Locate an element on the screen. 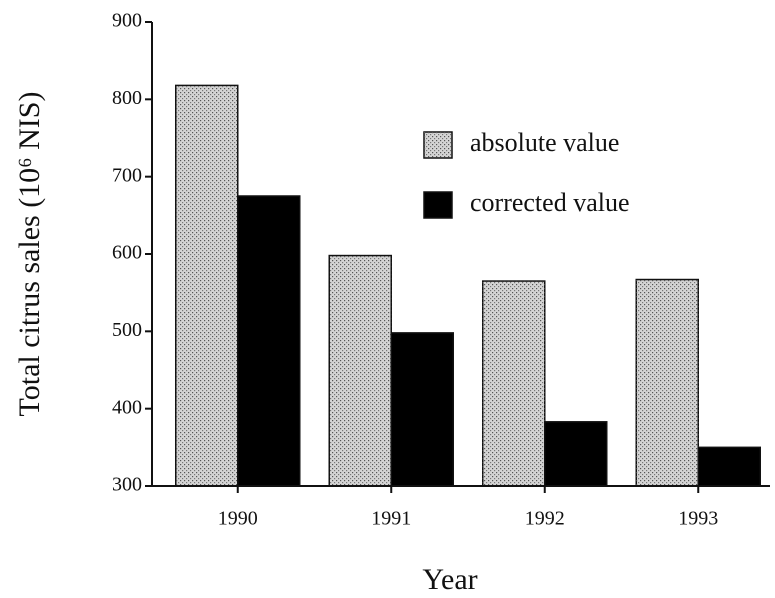  x-axis-title: Year is located at coordinates (449, 579).